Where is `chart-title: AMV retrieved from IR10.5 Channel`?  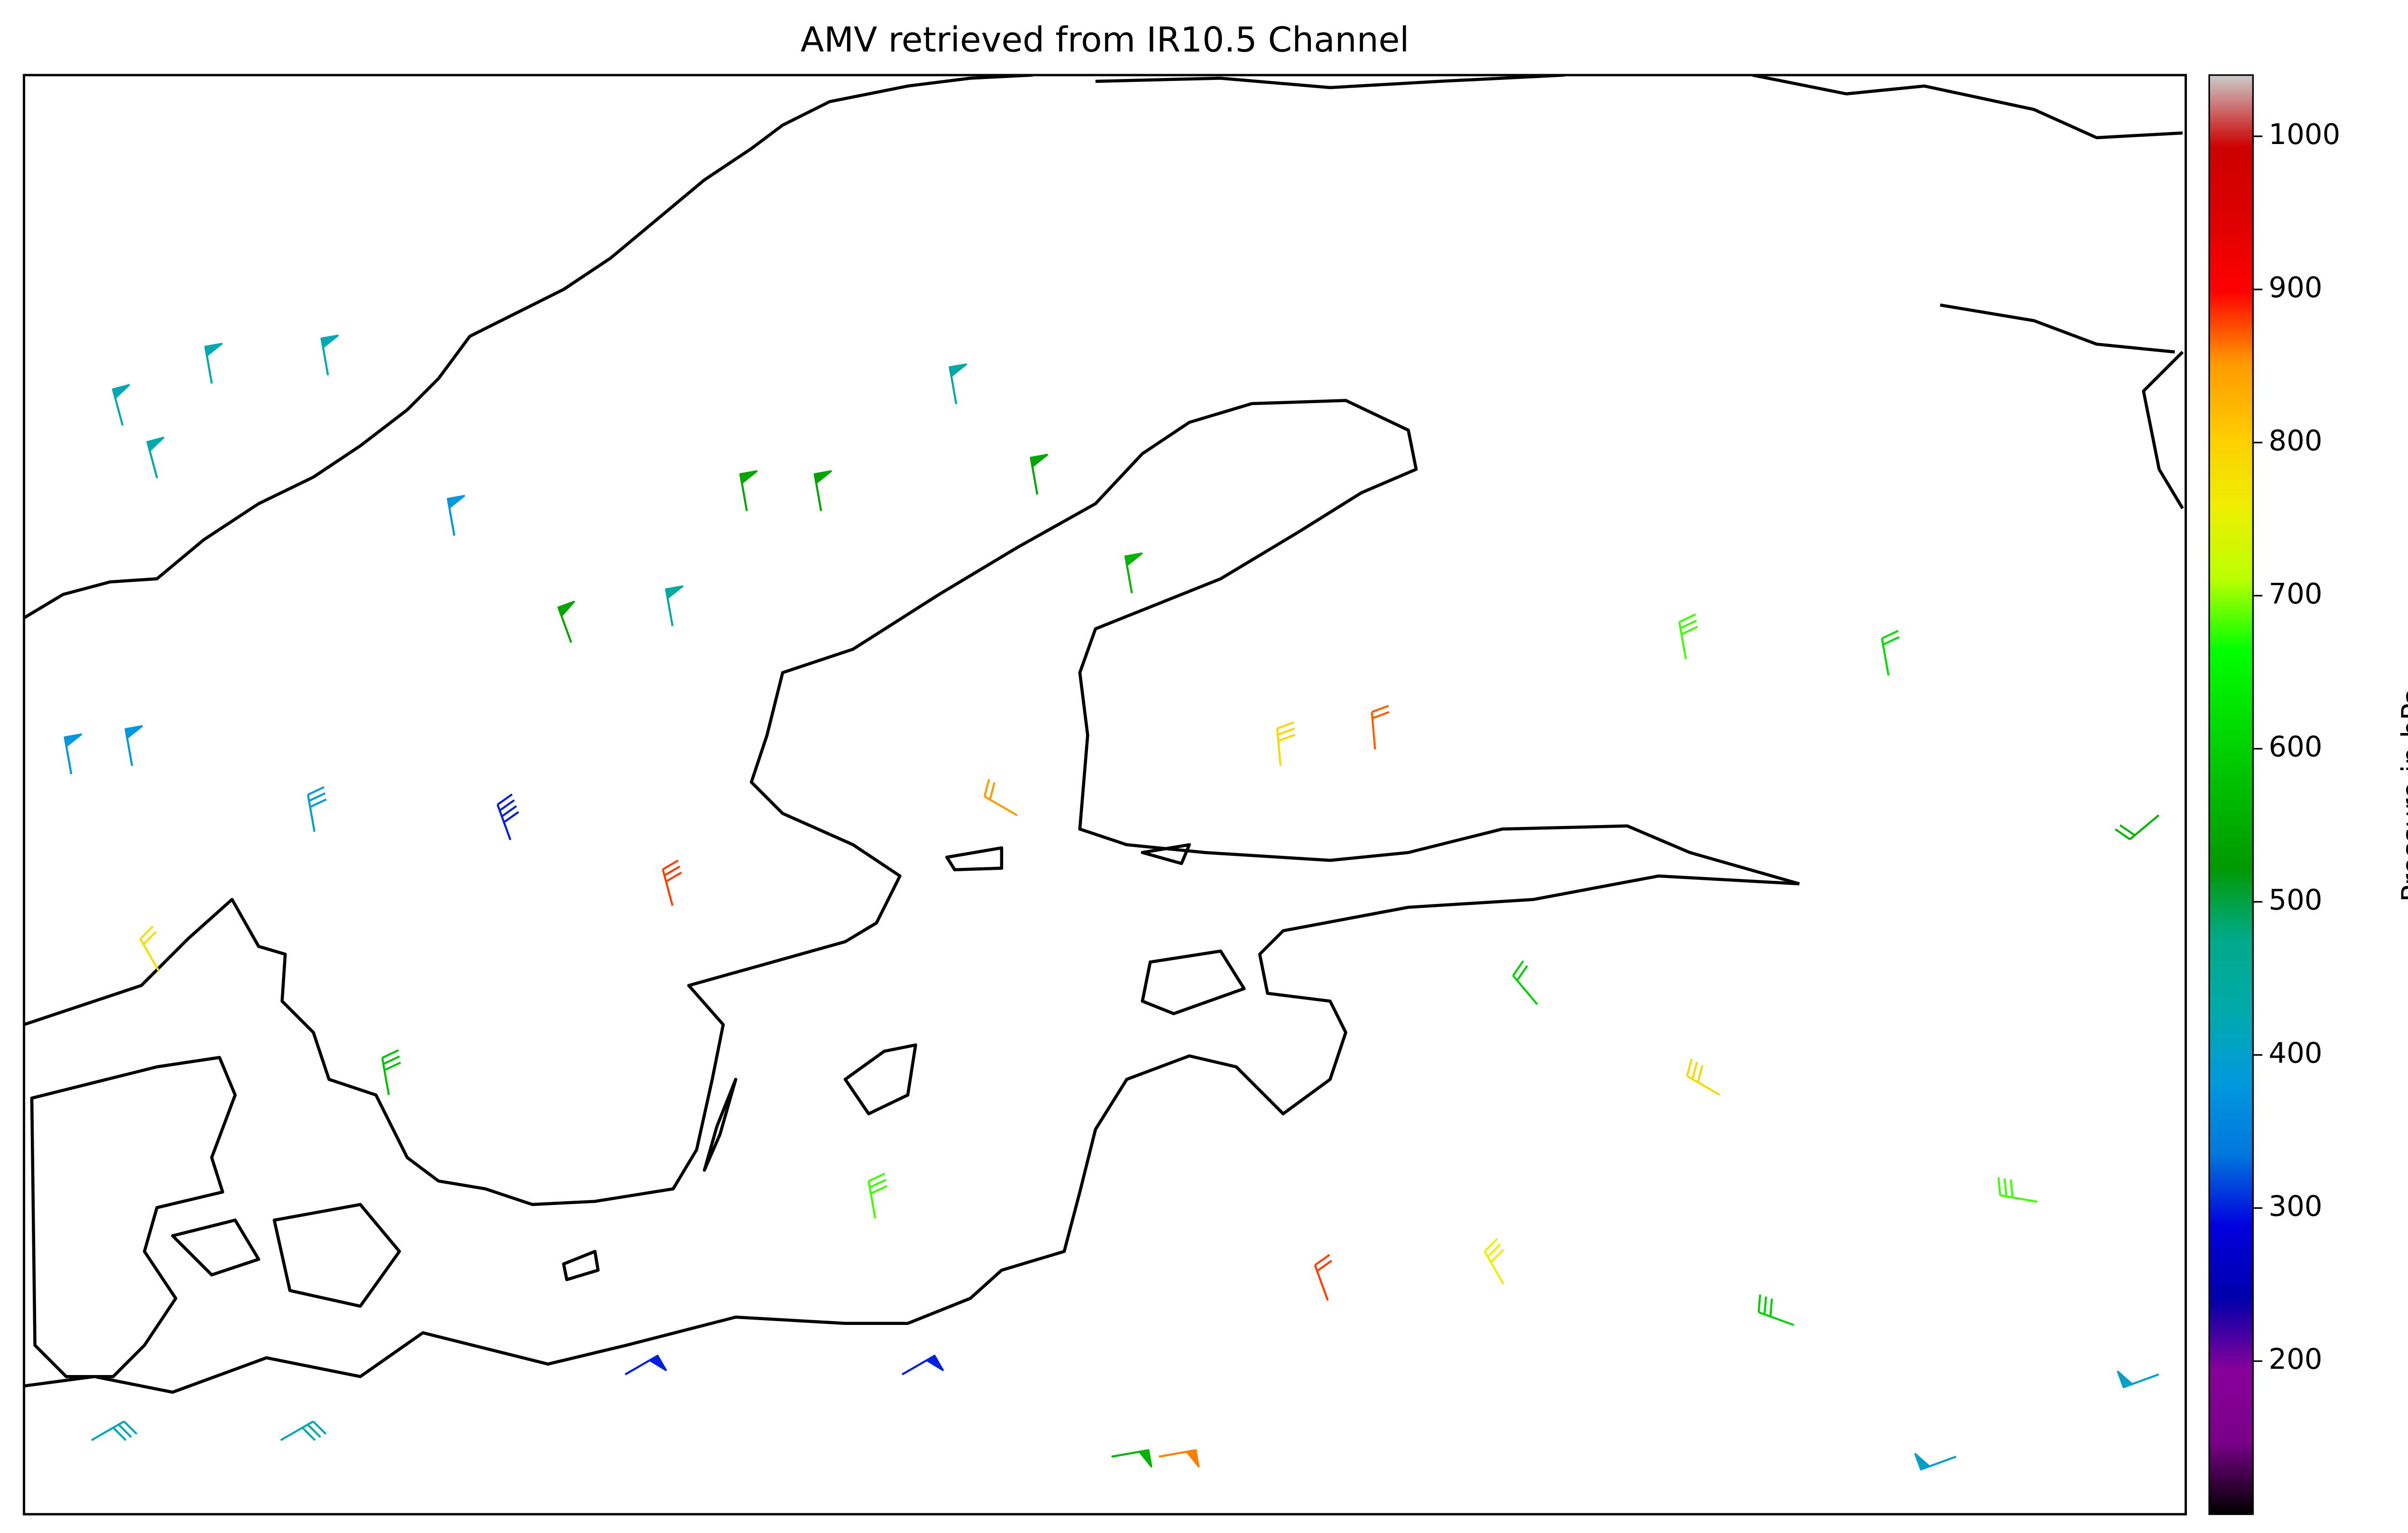 chart-title: AMV retrieved from IR10.5 Channel is located at coordinates (1104, 40).